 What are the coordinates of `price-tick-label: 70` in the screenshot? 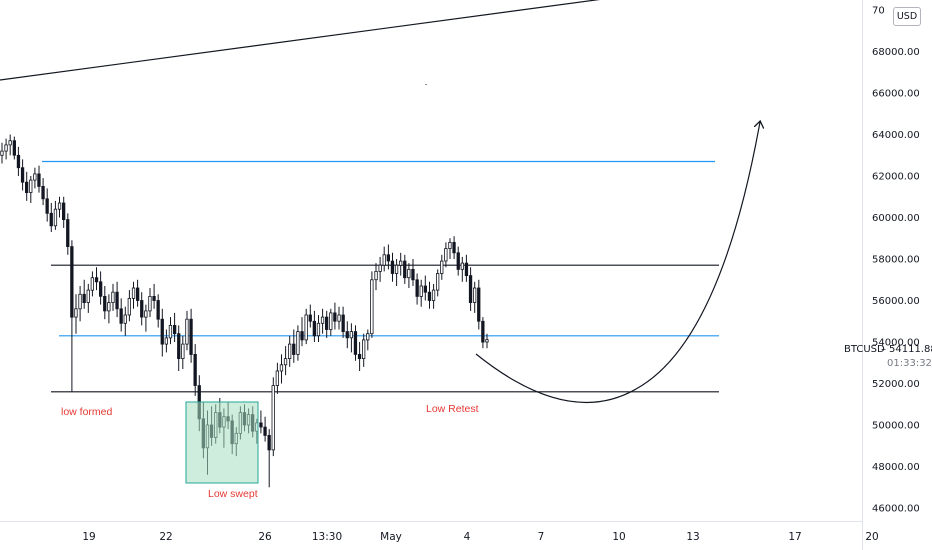 It's located at (878, 11).